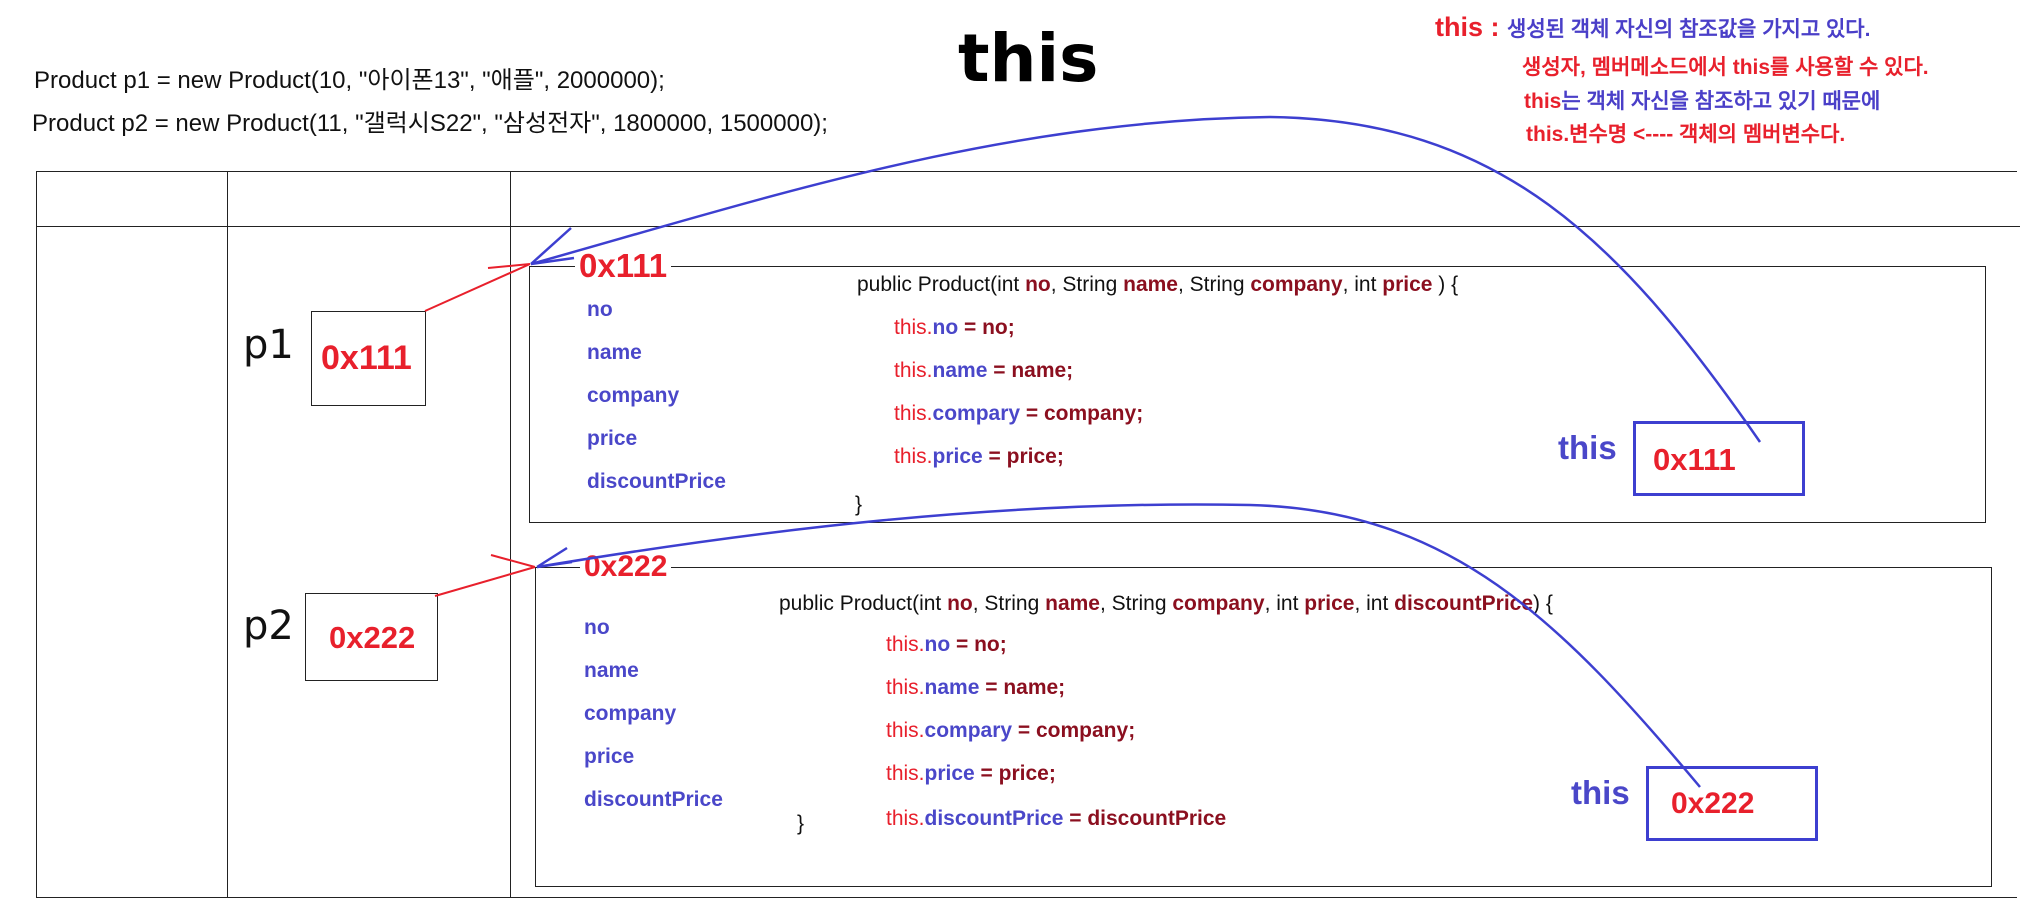 The height and width of the screenshot is (923, 2037). I want to click on obj2-field-name: name, so click(611, 670).